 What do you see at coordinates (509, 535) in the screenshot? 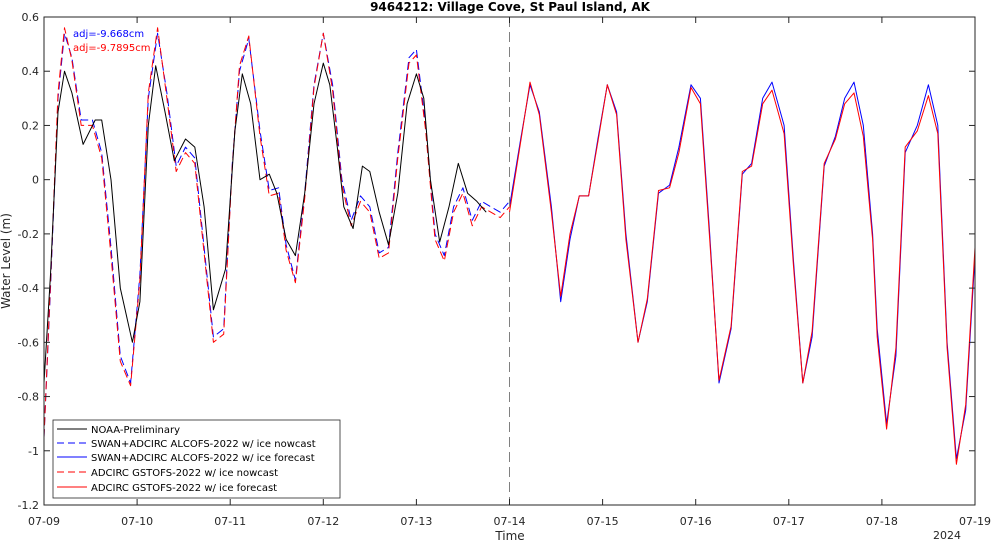
I see `x-axis-label: Time` at bounding box center [509, 535].